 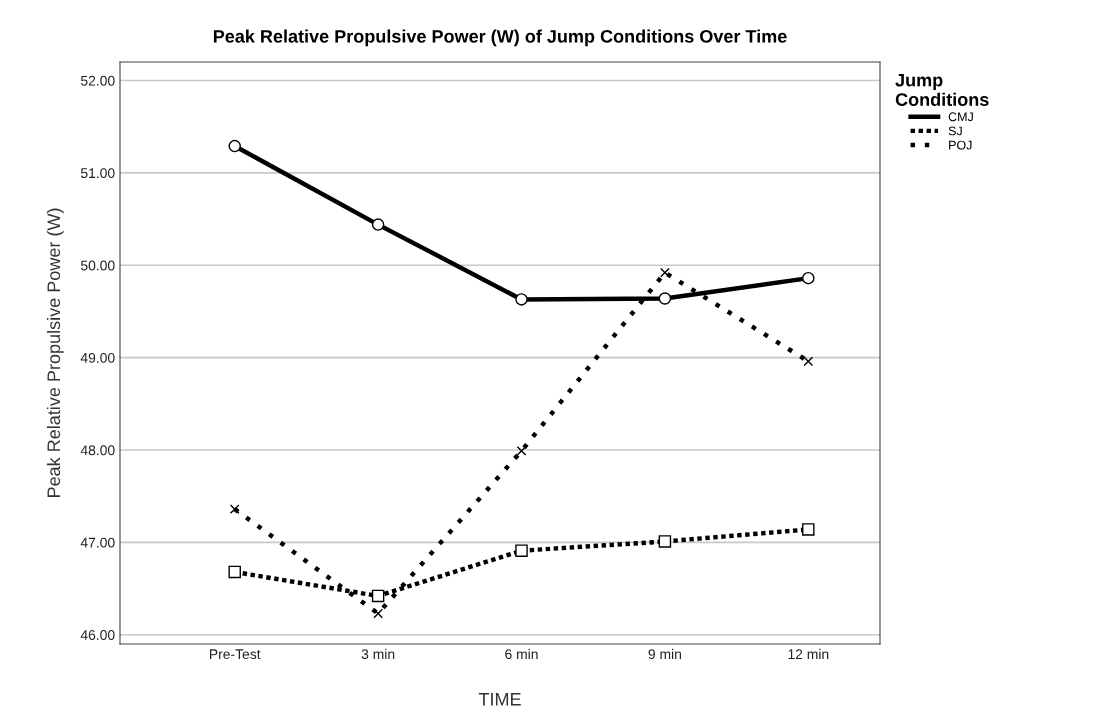 I want to click on x-tick-label: 9 min, so click(x=664, y=654).